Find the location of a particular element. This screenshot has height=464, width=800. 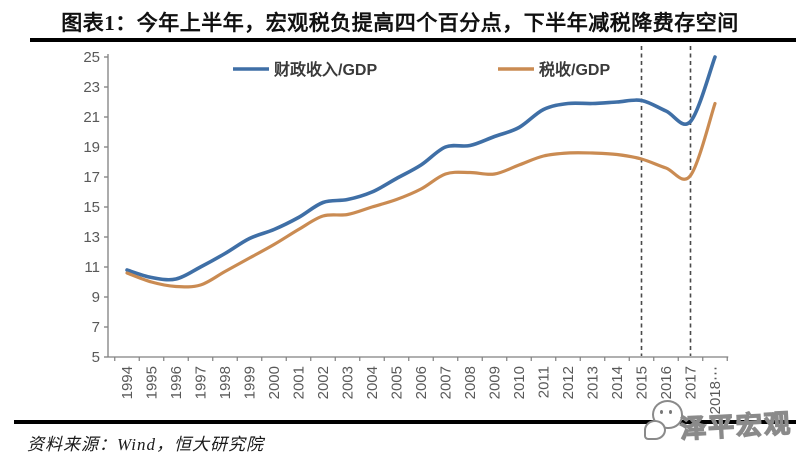

x-tick-label: 2001 is located at coordinates (299, 382).